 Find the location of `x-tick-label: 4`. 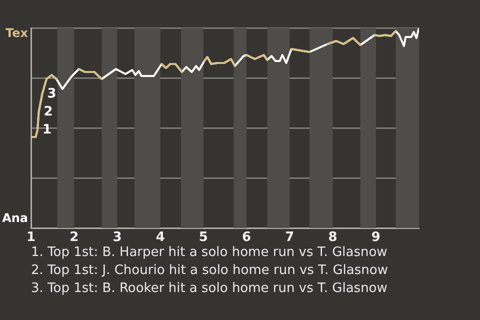

x-tick-label: 4 is located at coordinates (160, 238).